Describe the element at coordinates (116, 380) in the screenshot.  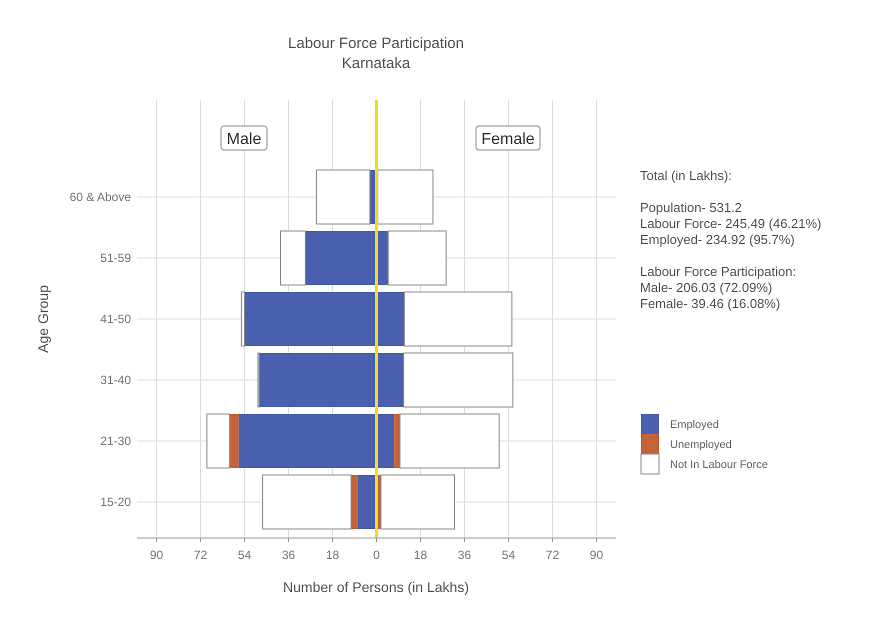
I see `y-tick-label: 31-40` at that location.